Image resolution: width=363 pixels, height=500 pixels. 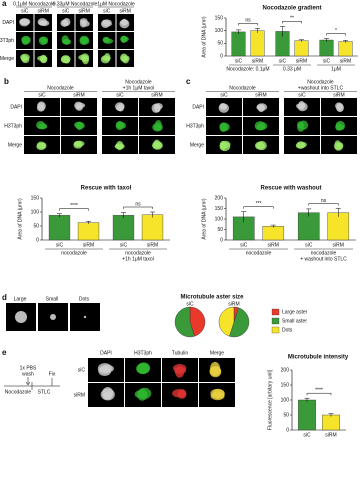 I want to click on row-label: siC, so click(x=82, y=370).